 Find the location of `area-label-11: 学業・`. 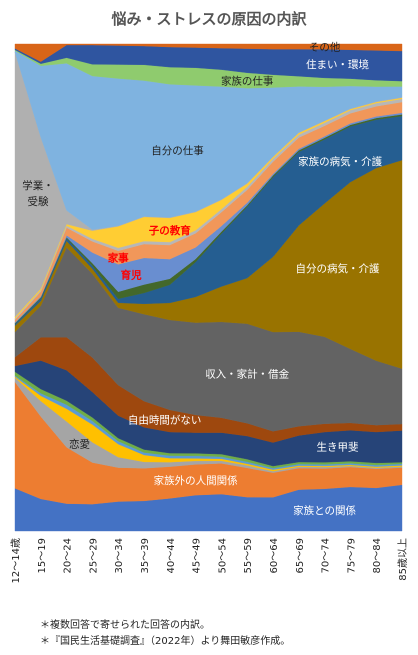

area-label-11: 学業・ is located at coordinates (38, 185).